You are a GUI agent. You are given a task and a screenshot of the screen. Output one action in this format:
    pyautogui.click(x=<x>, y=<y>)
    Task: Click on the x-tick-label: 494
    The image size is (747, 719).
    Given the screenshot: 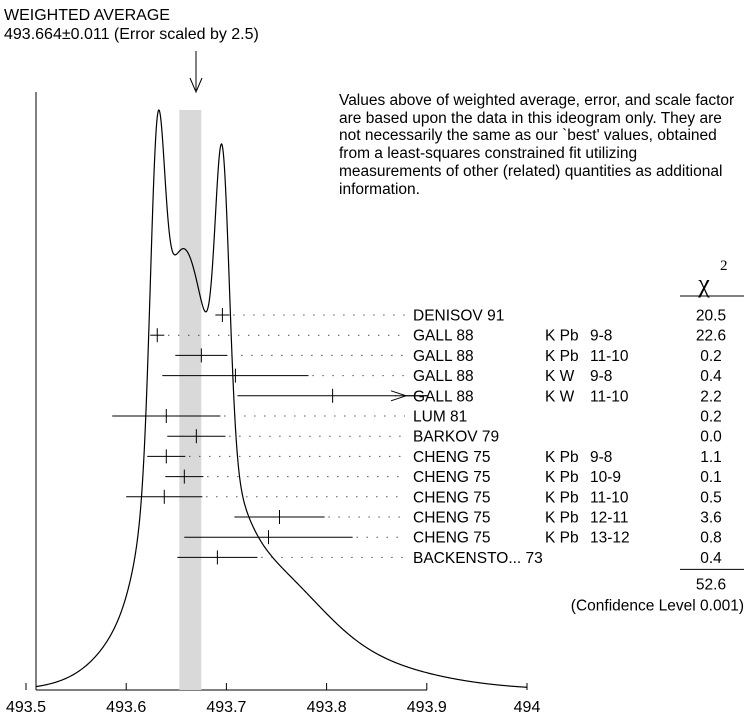 What is the action you would take?
    pyautogui.click(x=527, y=707)
    